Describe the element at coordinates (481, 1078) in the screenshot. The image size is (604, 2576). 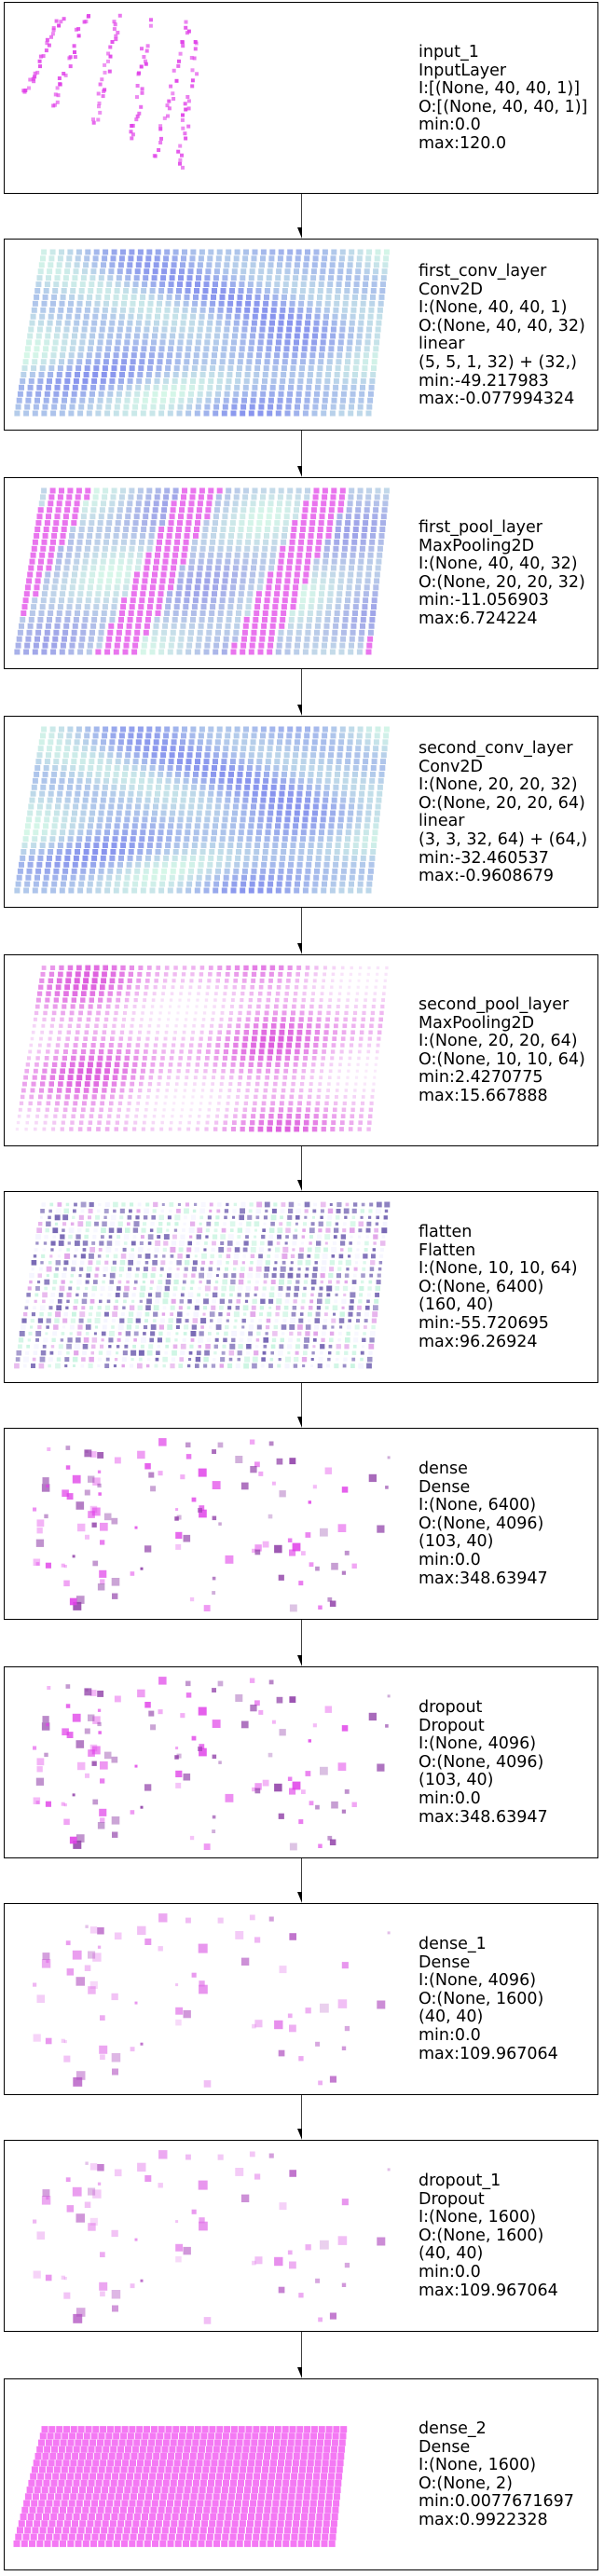
I see `layer-detail: min:2.4270775` at that location.